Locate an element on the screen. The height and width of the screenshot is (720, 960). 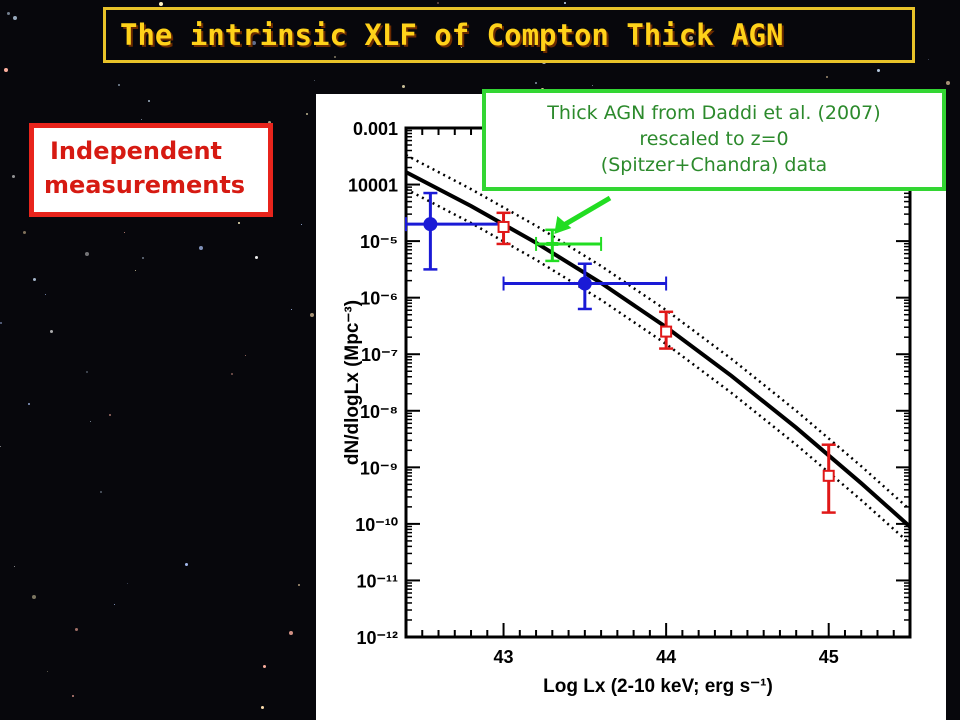
y-tick-label: 10⁻¹⁰ is located at coordinates (376, 525).